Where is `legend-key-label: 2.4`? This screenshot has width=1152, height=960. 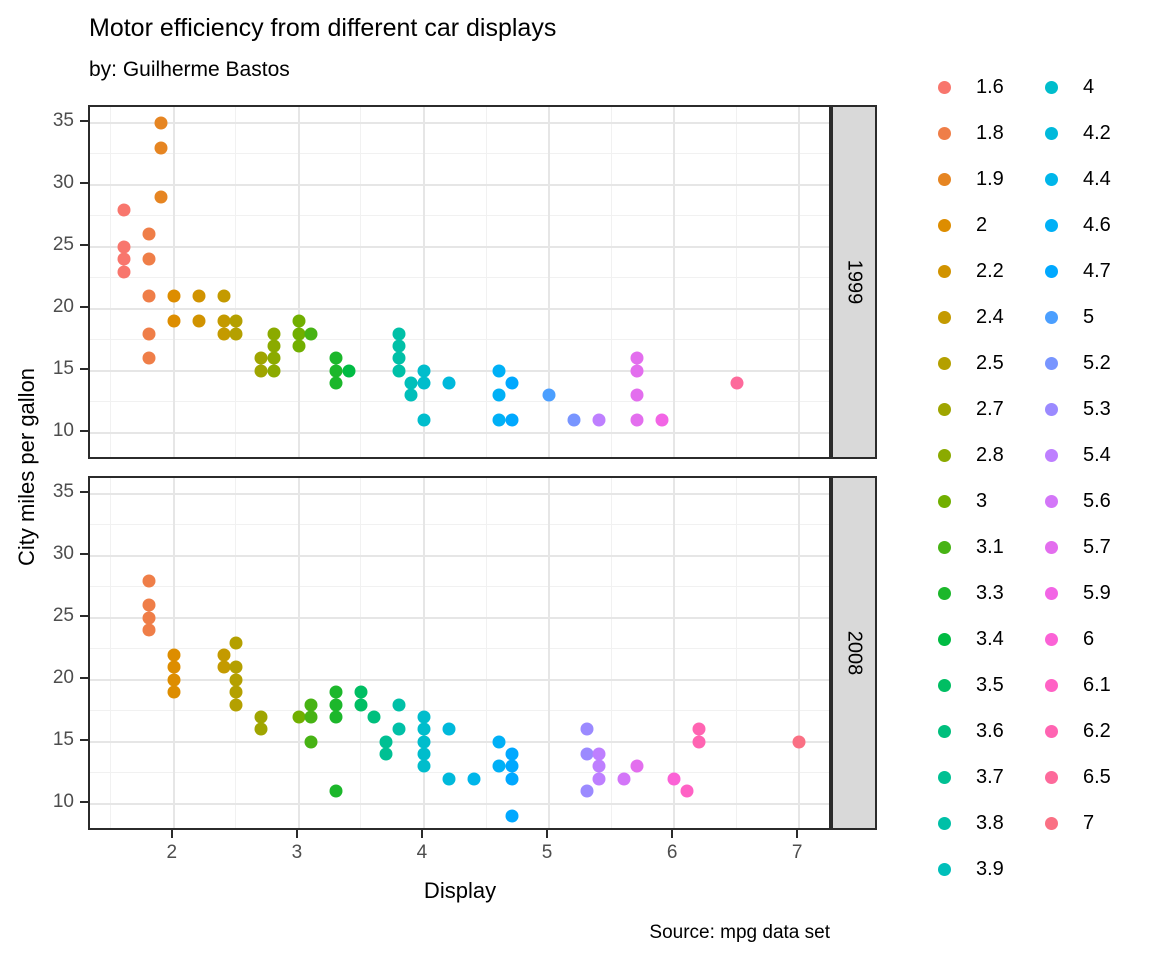 legend-key-label: 2.4 is located at coordinates (990, 317).